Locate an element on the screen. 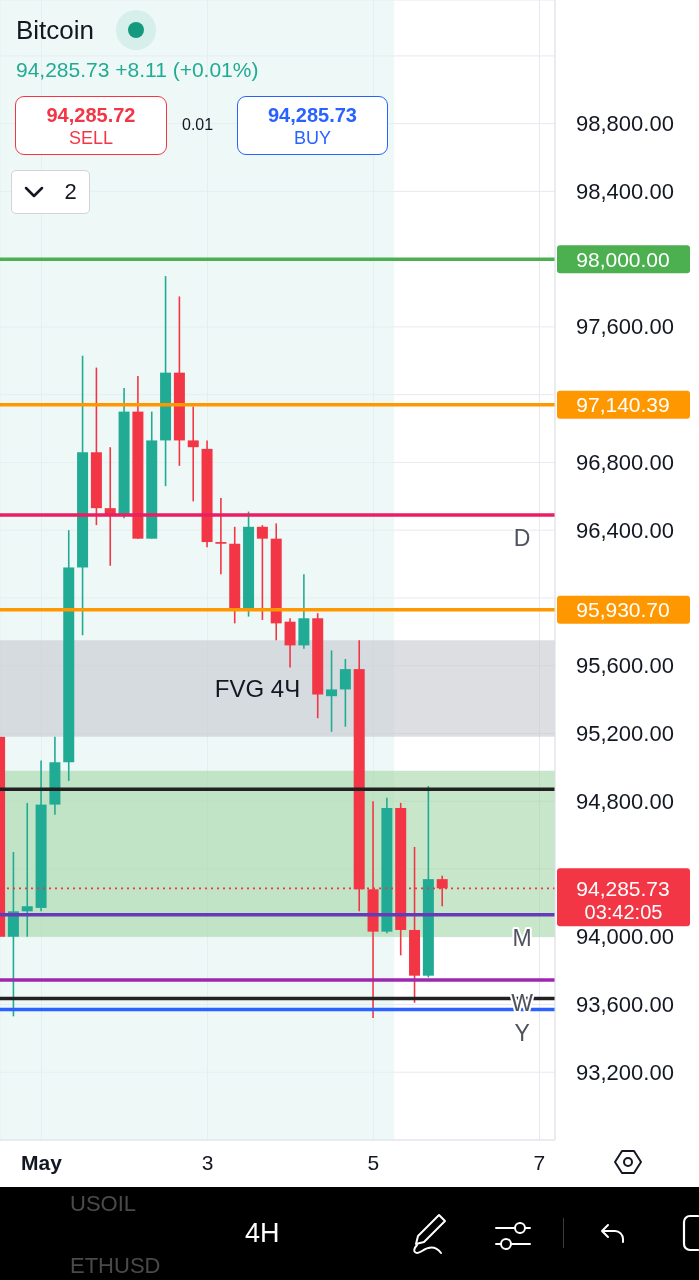 The width and height of the screenshot is (699, 1280). y-tick-label: 95,600.00 is located at coordinates (625, 666).